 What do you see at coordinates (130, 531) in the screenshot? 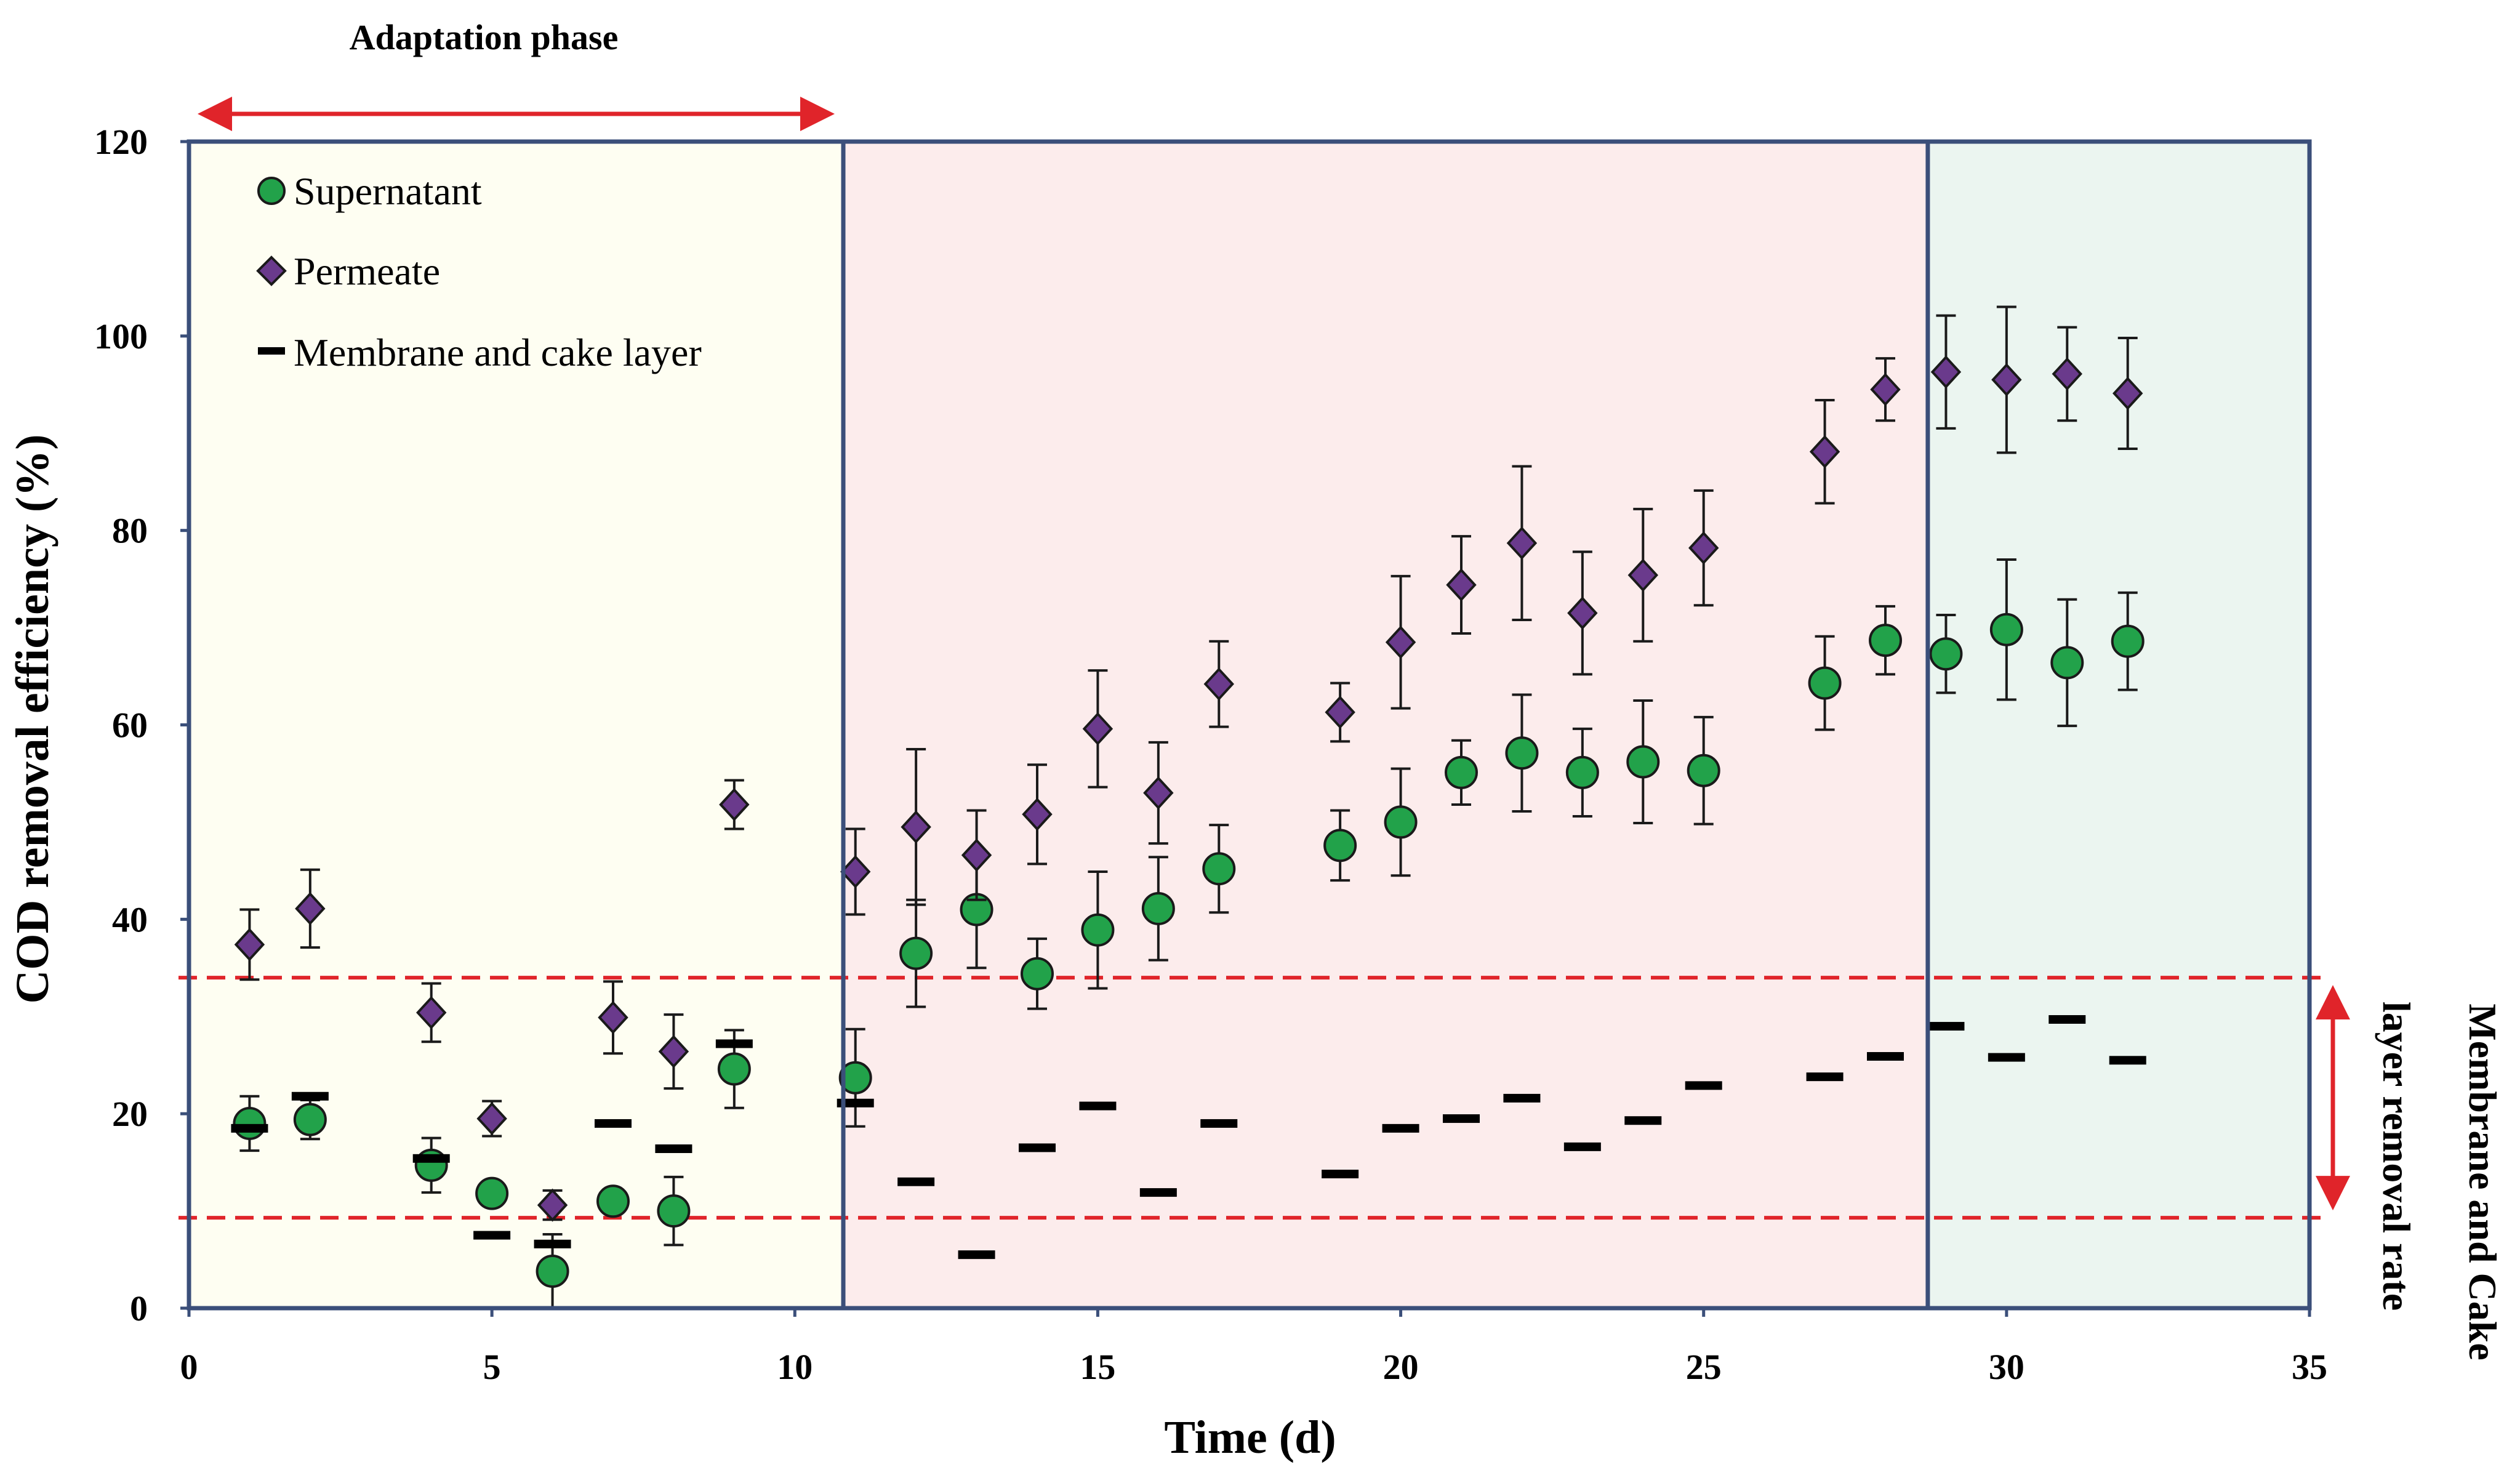
I see `y-tick-label: 80` at bounding box center [130, 531].